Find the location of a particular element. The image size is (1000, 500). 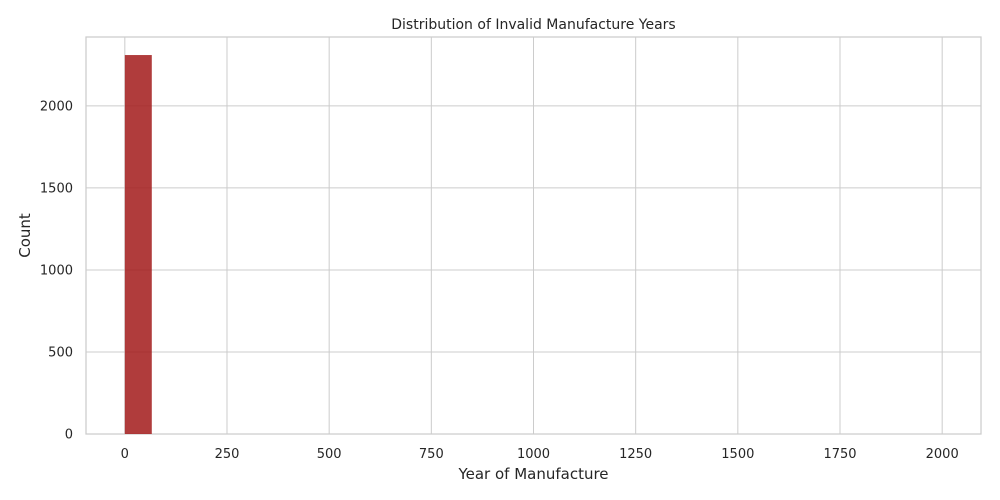

y-axis-label: Count is located at coordinates (25, 235).